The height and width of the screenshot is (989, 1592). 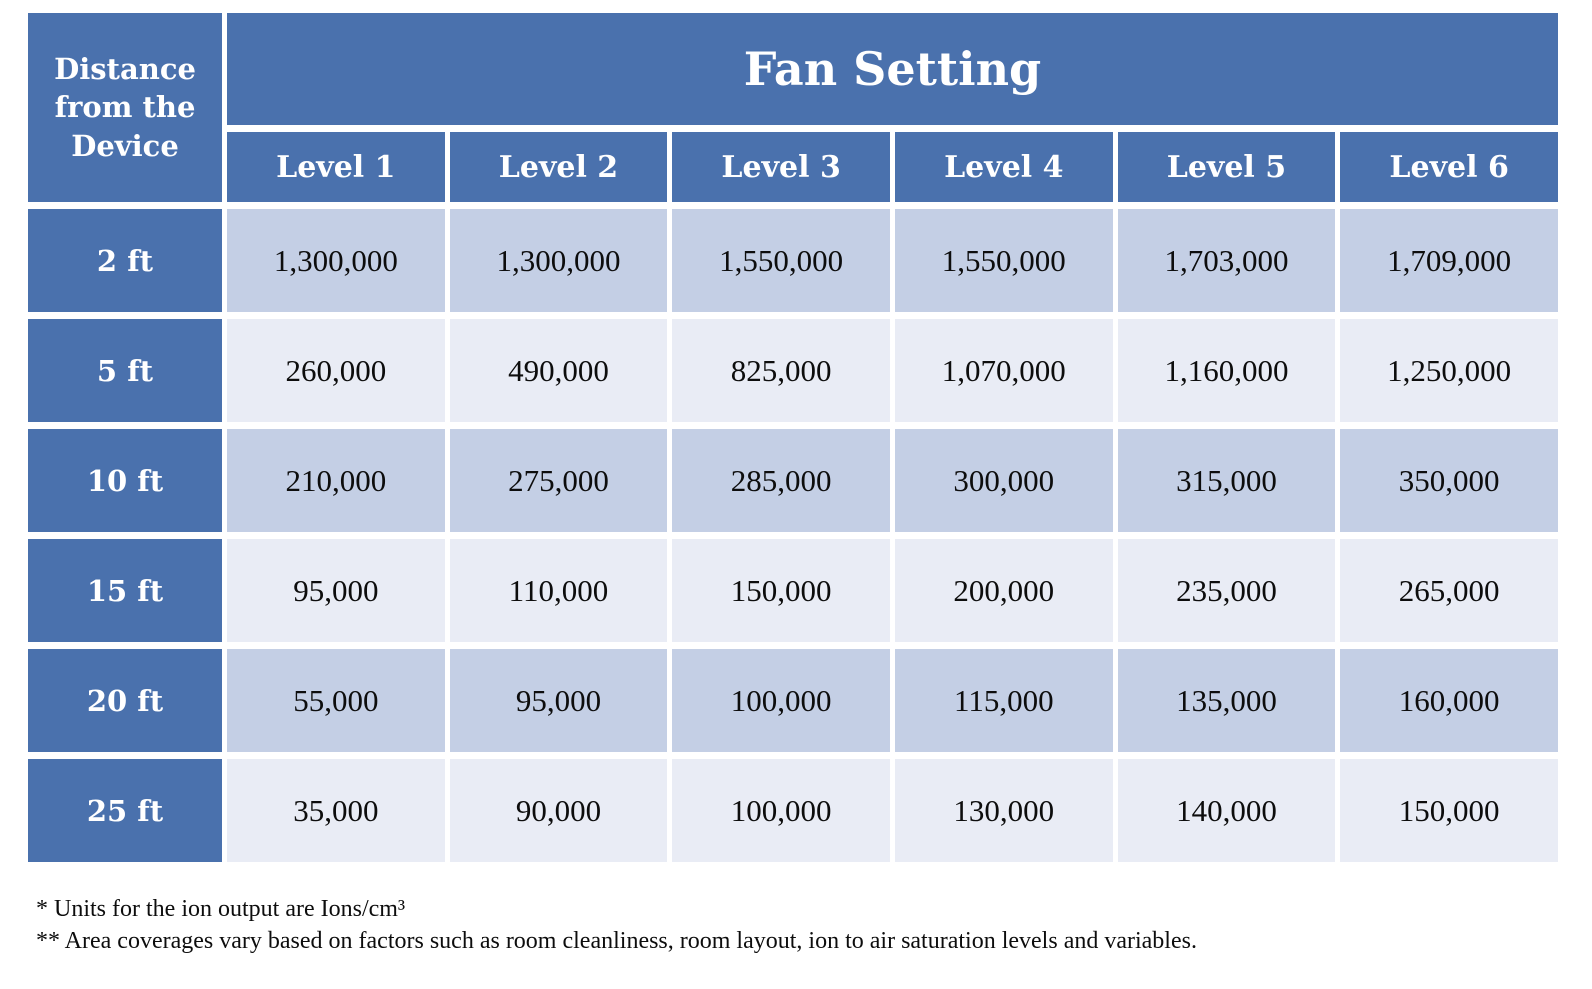 What do you see at coordinates (558, 167) in the screenshot?
I see `column-header-level-2: Level 2` at bounding box center [558, 167].